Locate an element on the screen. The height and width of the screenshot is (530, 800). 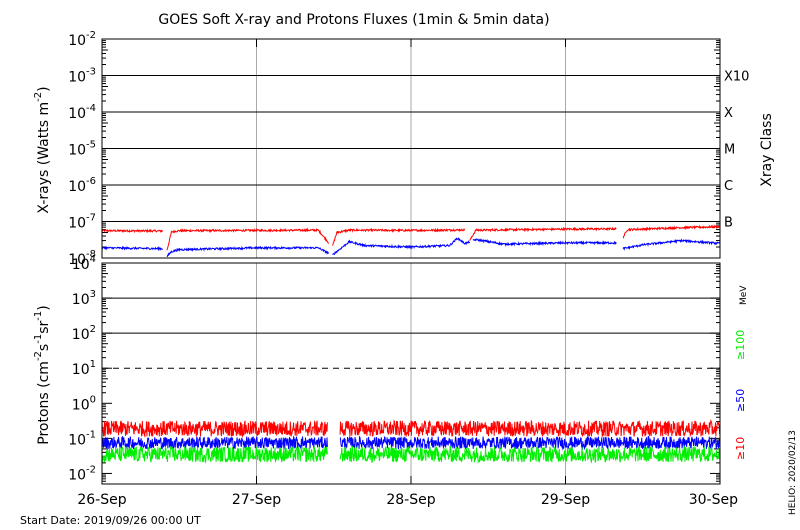
start-date-label: Start Date: 2019/09/26 00:00 UT is located at coordinates (110, 520).